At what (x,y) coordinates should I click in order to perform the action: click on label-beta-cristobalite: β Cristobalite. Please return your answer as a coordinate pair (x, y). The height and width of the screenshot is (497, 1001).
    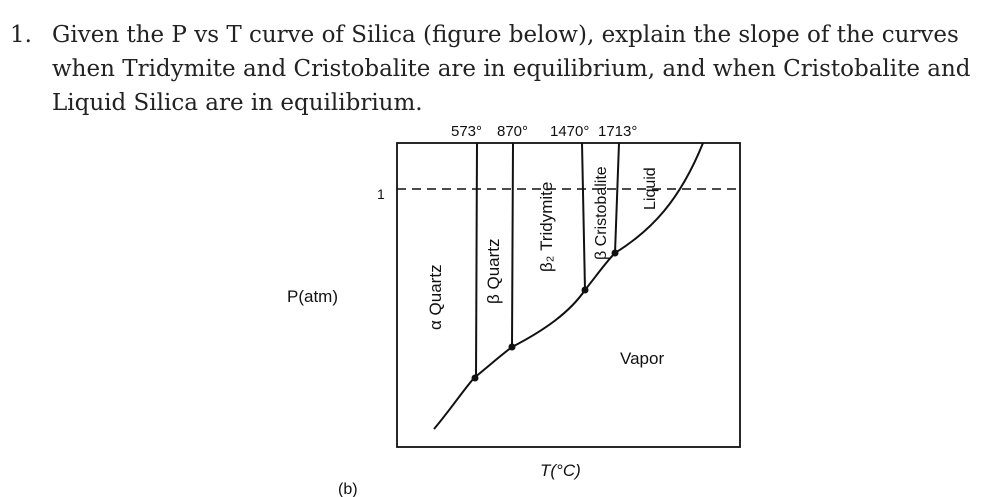
    Looking at the image, I should click on (601, 213).